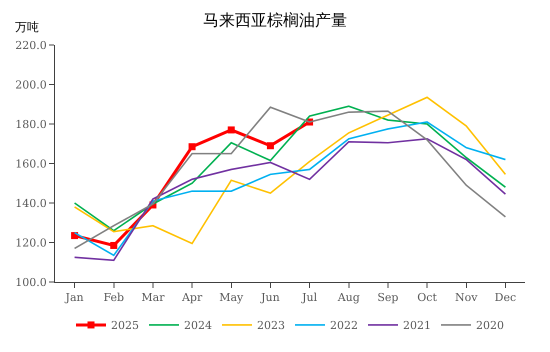  Describe the element at coordinates (275, 20) in the screenshot. I see `chart-title: 马来西亚棕榈油产量` at that location.